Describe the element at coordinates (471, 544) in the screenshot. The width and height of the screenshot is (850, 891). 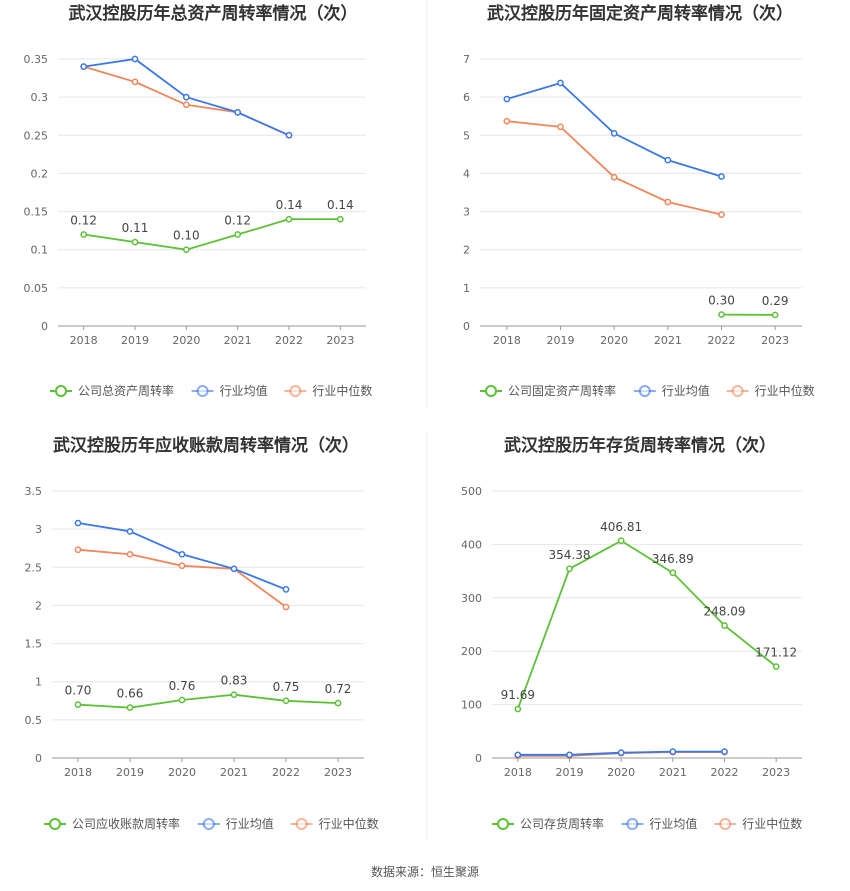
I see `y-tick-label: 400` at that location.